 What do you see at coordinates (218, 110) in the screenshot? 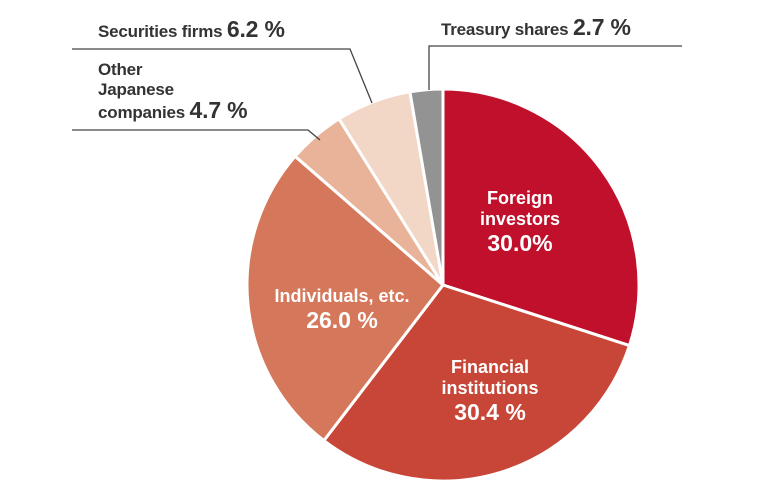
I see `label-other-value: 4.7 %` at bounding box center [218, 110].